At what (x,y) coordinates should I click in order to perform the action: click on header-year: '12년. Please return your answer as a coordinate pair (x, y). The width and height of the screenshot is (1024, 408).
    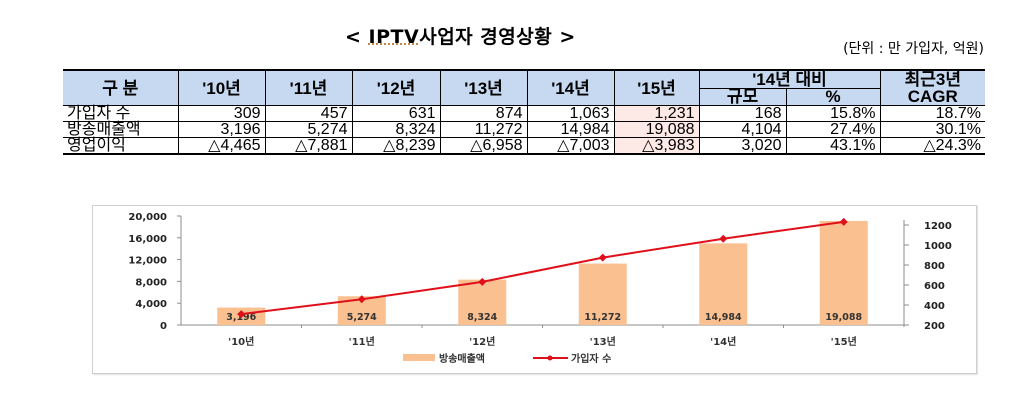
    Looking at the image, I should click on (396, 87).